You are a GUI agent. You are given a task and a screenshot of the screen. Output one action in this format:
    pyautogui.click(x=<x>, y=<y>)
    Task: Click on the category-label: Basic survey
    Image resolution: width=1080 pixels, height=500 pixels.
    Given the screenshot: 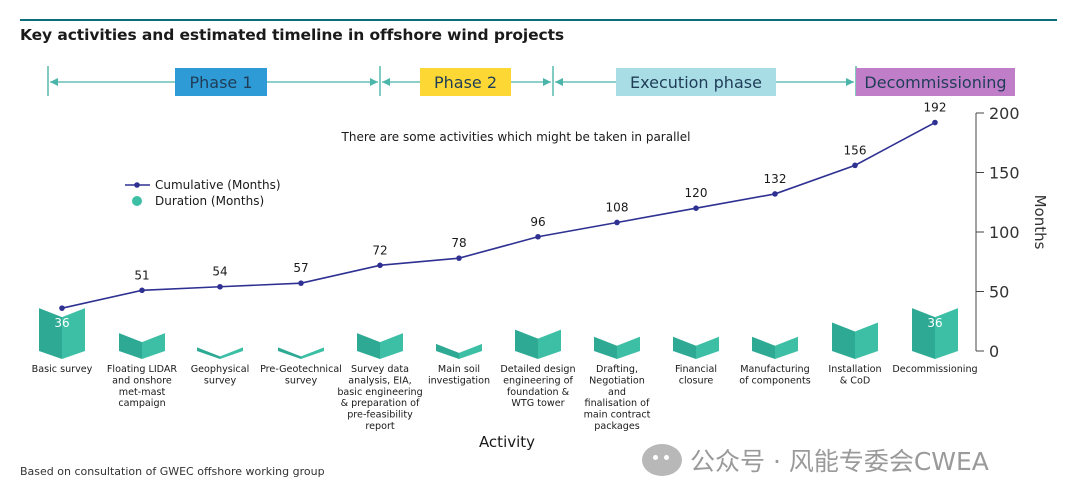 What is the action you would take?
    pyautogui.click(x=62, y=369)
    